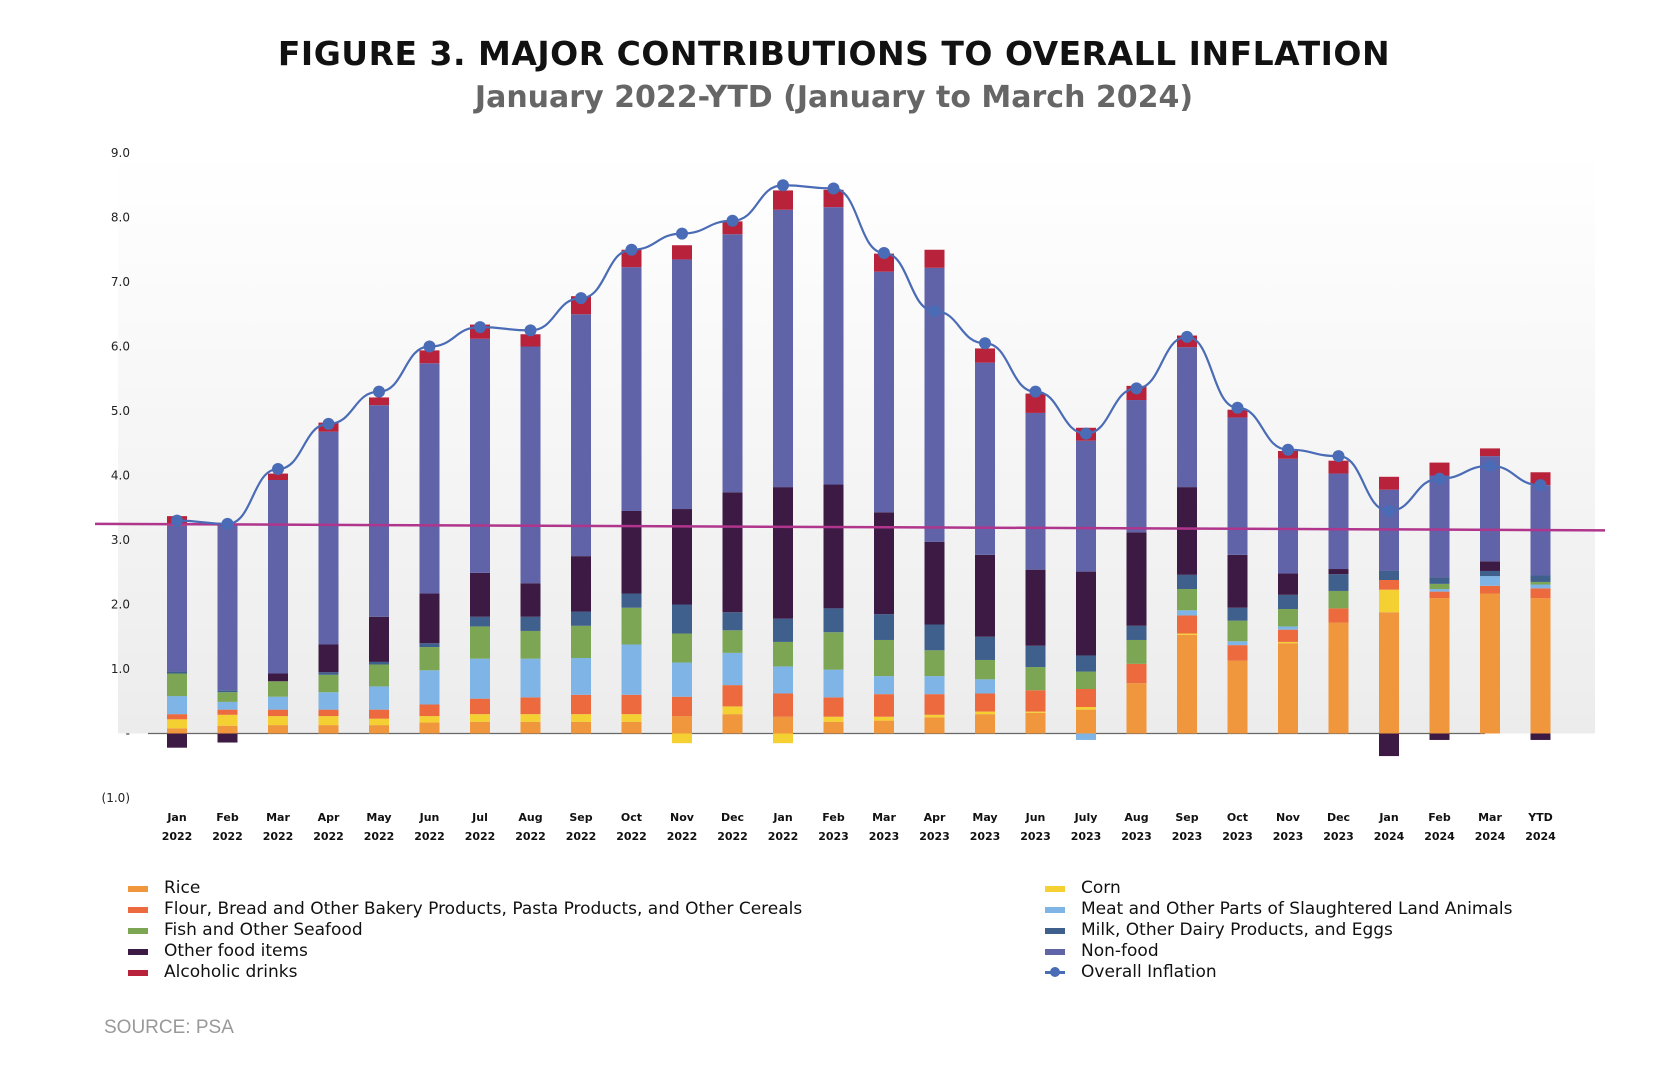  Describe the element at coordinates (935, 817) in the screenshot. I see `x-tick-month: Apr` at that location.